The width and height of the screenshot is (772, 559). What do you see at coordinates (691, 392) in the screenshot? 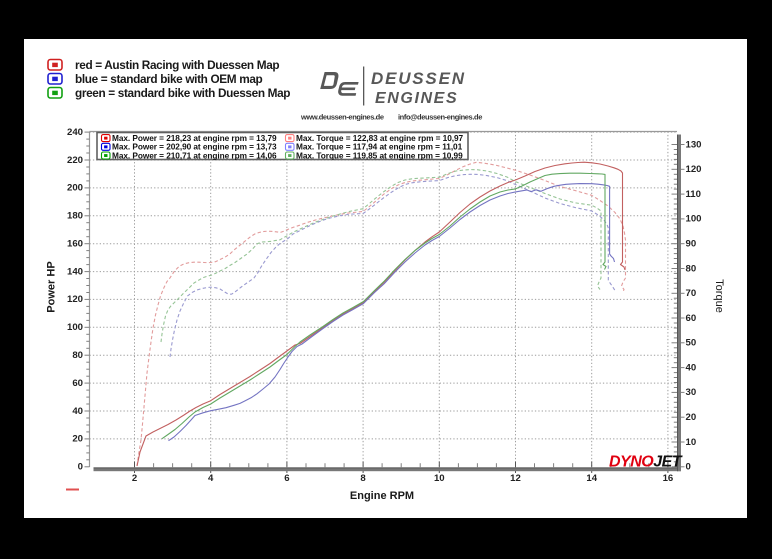
I see `svg-text: 30` at bounding box center [691, 392].